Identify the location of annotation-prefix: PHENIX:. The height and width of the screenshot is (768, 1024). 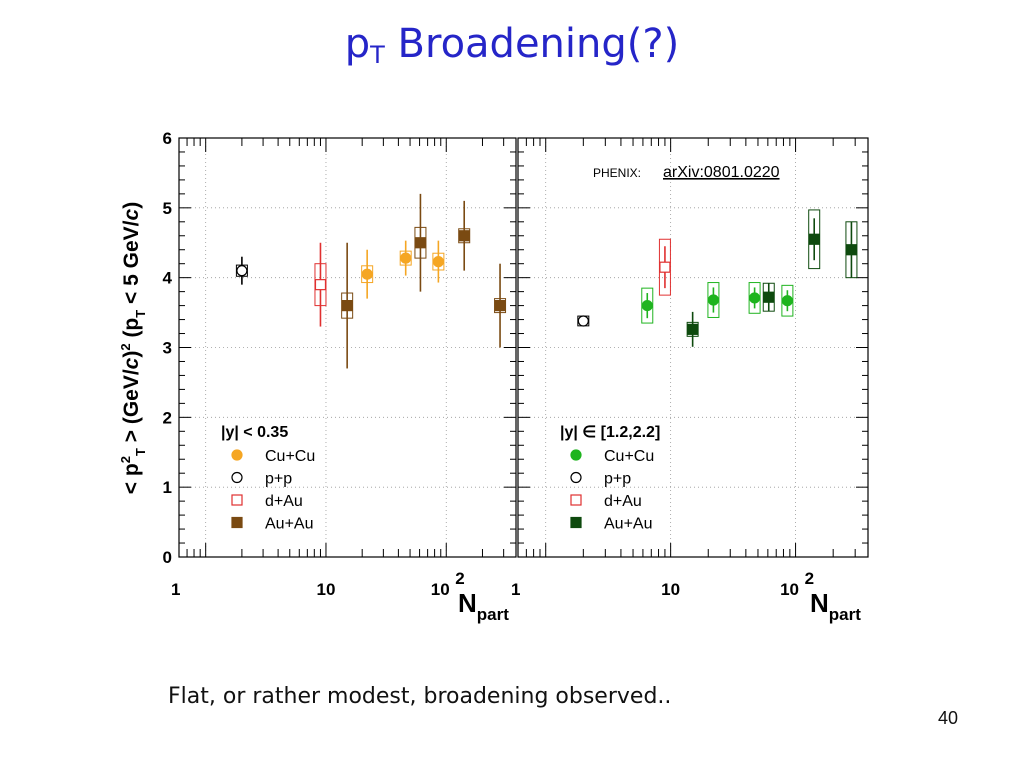
(617, 173).